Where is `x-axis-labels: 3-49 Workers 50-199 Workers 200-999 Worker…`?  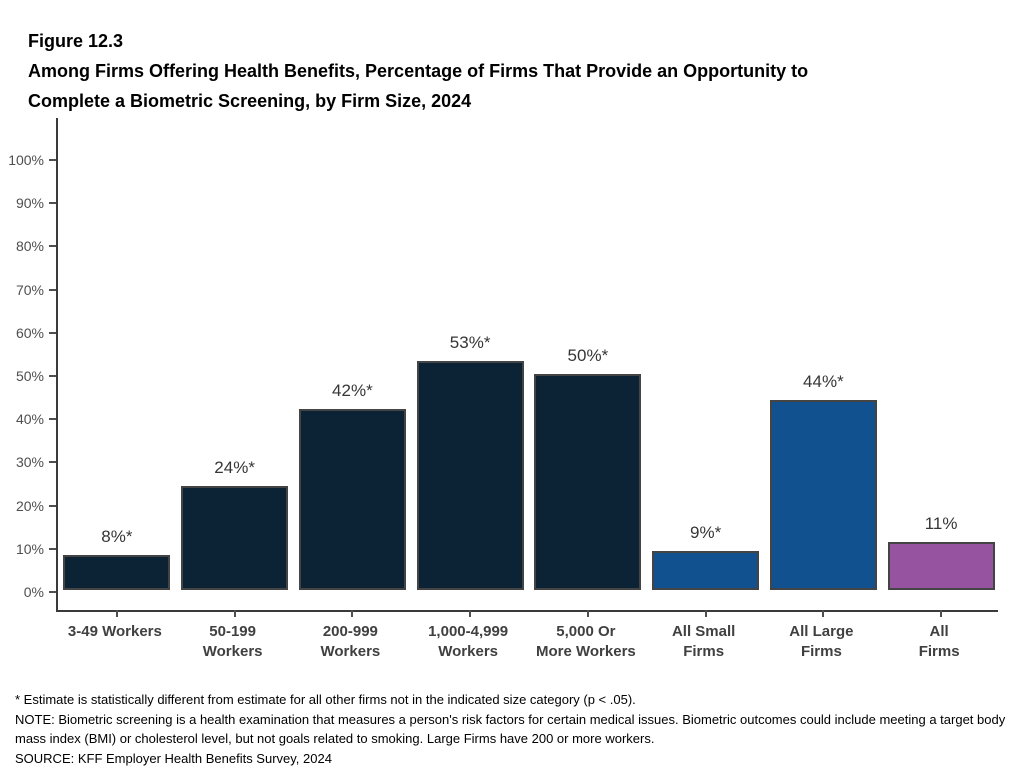 x-axis-labels: 3-49 Workers 50-199 Workers 200-999 Worker… is located at coordinates (527, 645).